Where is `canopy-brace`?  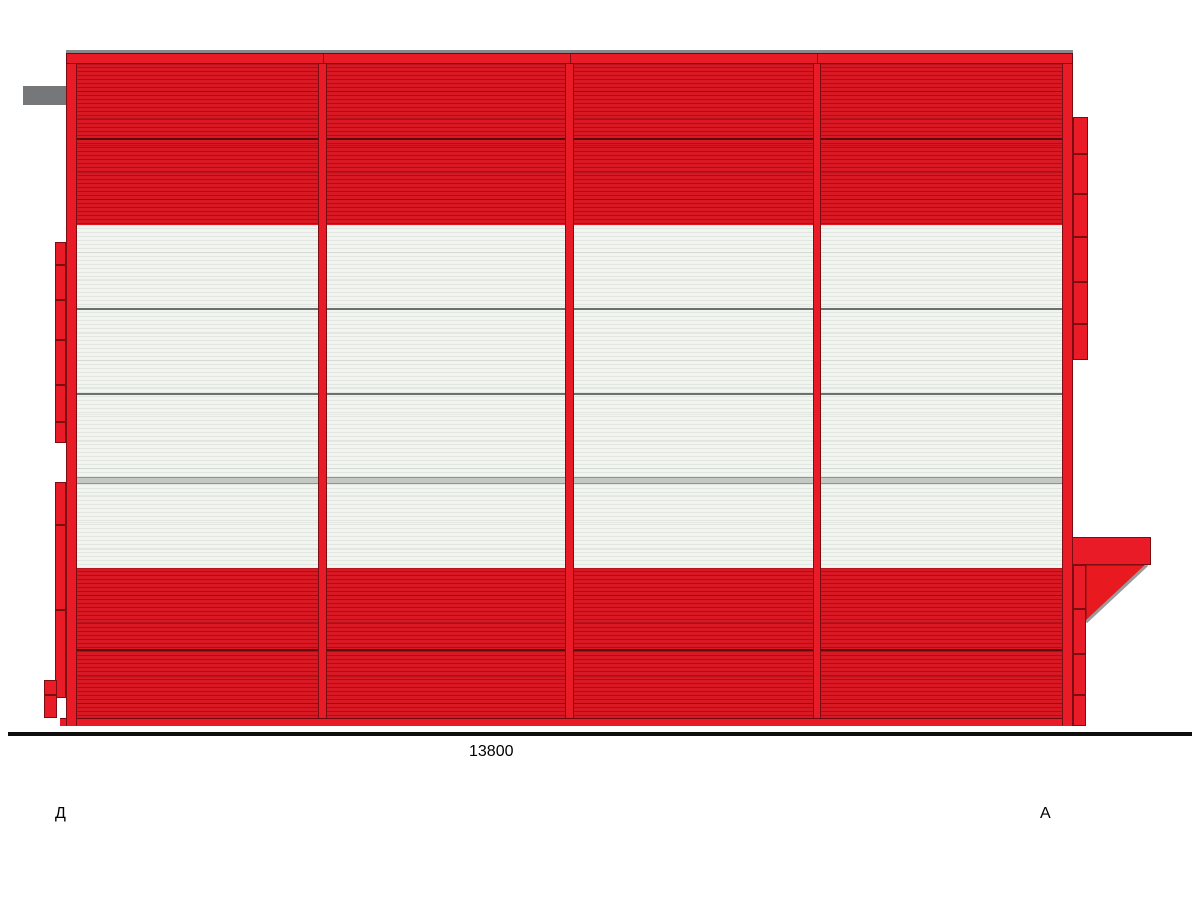
canopy-brace is located at coordinates (1117, 594).